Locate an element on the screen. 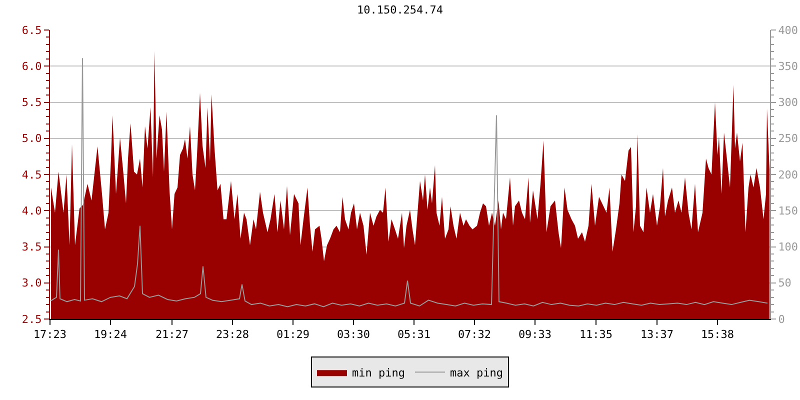  x-tick-label: 01:29 is located at coordinates (293, 335).